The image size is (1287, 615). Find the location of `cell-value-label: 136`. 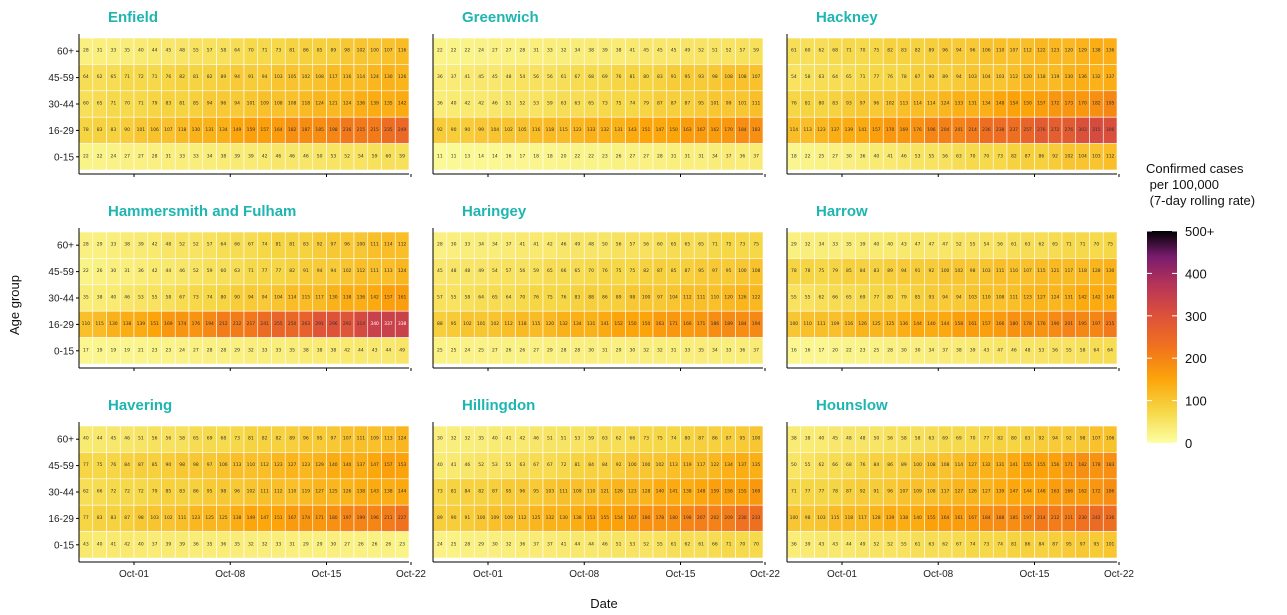

cell-value-label: 136 is located at coordinates (361, 298).